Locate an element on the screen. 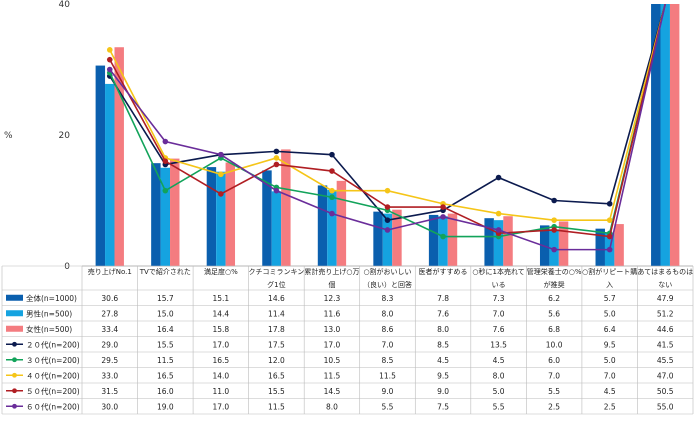 This screenshot has height=425, width=700. legend-label: ２０代(n=200) is located at coordinates (53, 344).